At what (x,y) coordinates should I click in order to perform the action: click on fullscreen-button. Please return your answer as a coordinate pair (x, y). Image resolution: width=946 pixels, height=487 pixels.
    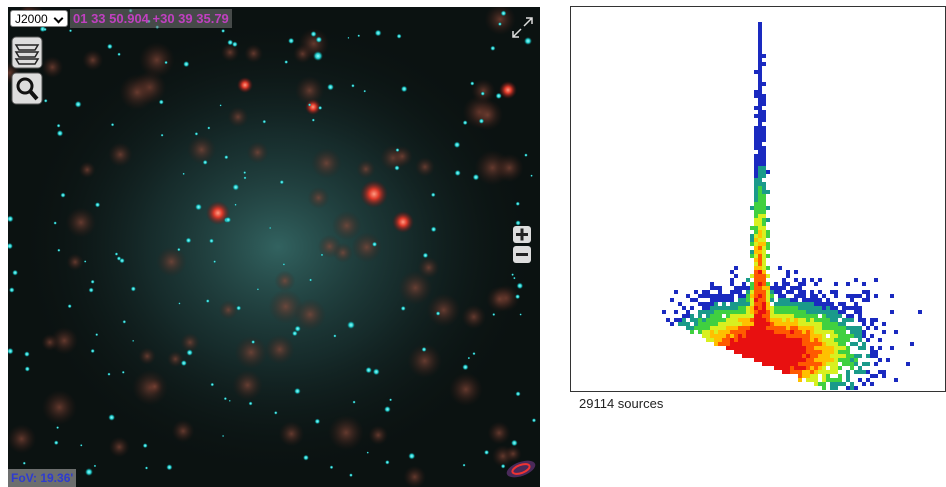
    Looking at the image, I should click on (522, 27).